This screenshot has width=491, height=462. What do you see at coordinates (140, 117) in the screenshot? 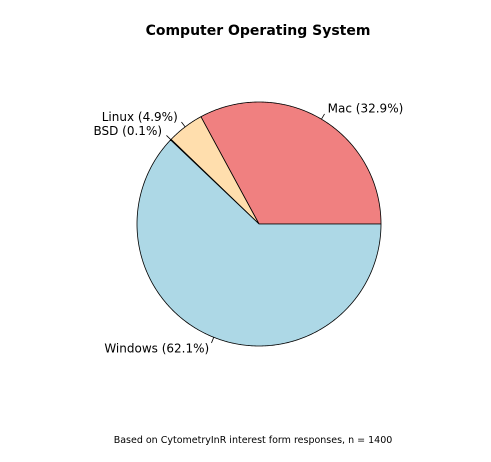
I see `pie-label-1: Linux (4.9%)` at bounding box center [140, 117].